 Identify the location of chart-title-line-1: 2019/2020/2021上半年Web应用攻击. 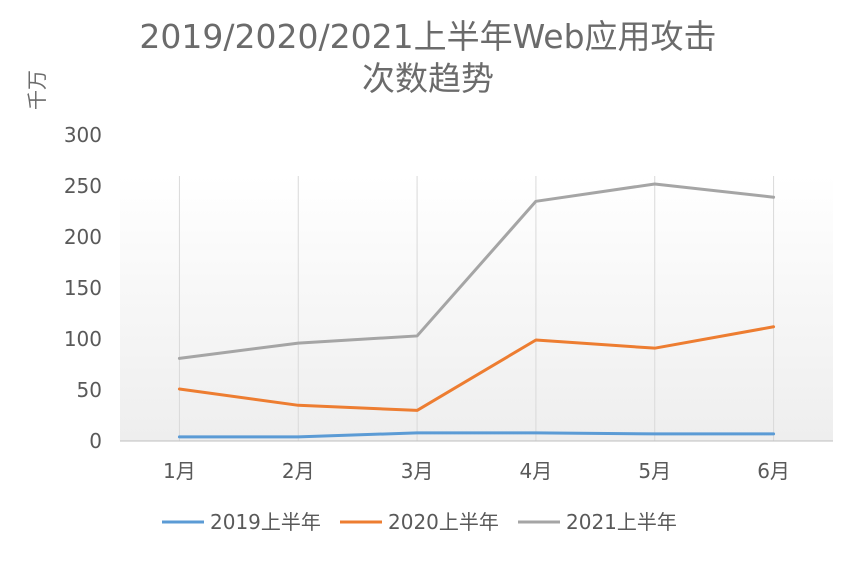
(427, 36).